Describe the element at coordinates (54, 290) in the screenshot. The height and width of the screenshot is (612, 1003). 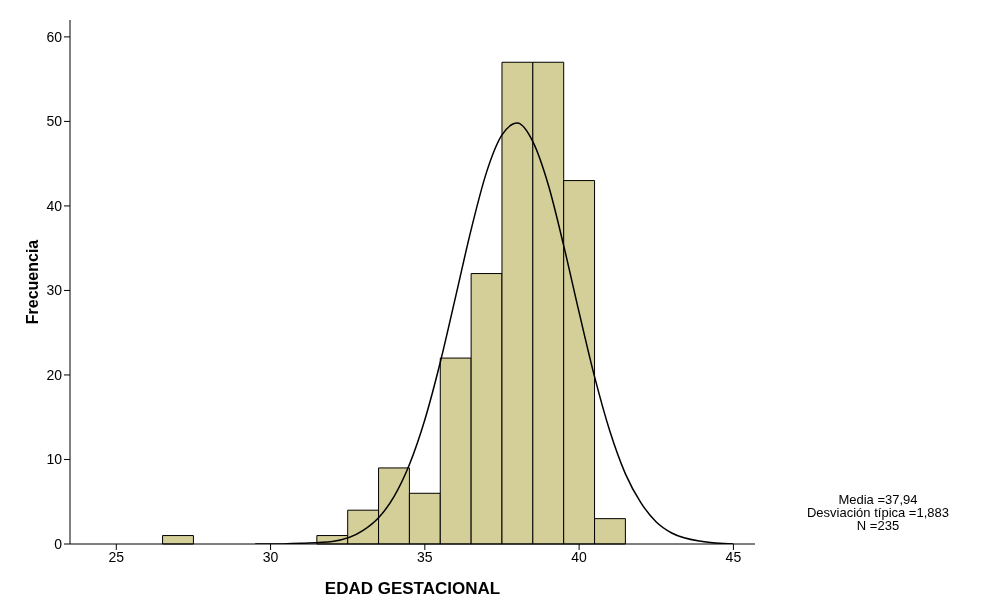
I see `y-tick-label: 30` at that location.